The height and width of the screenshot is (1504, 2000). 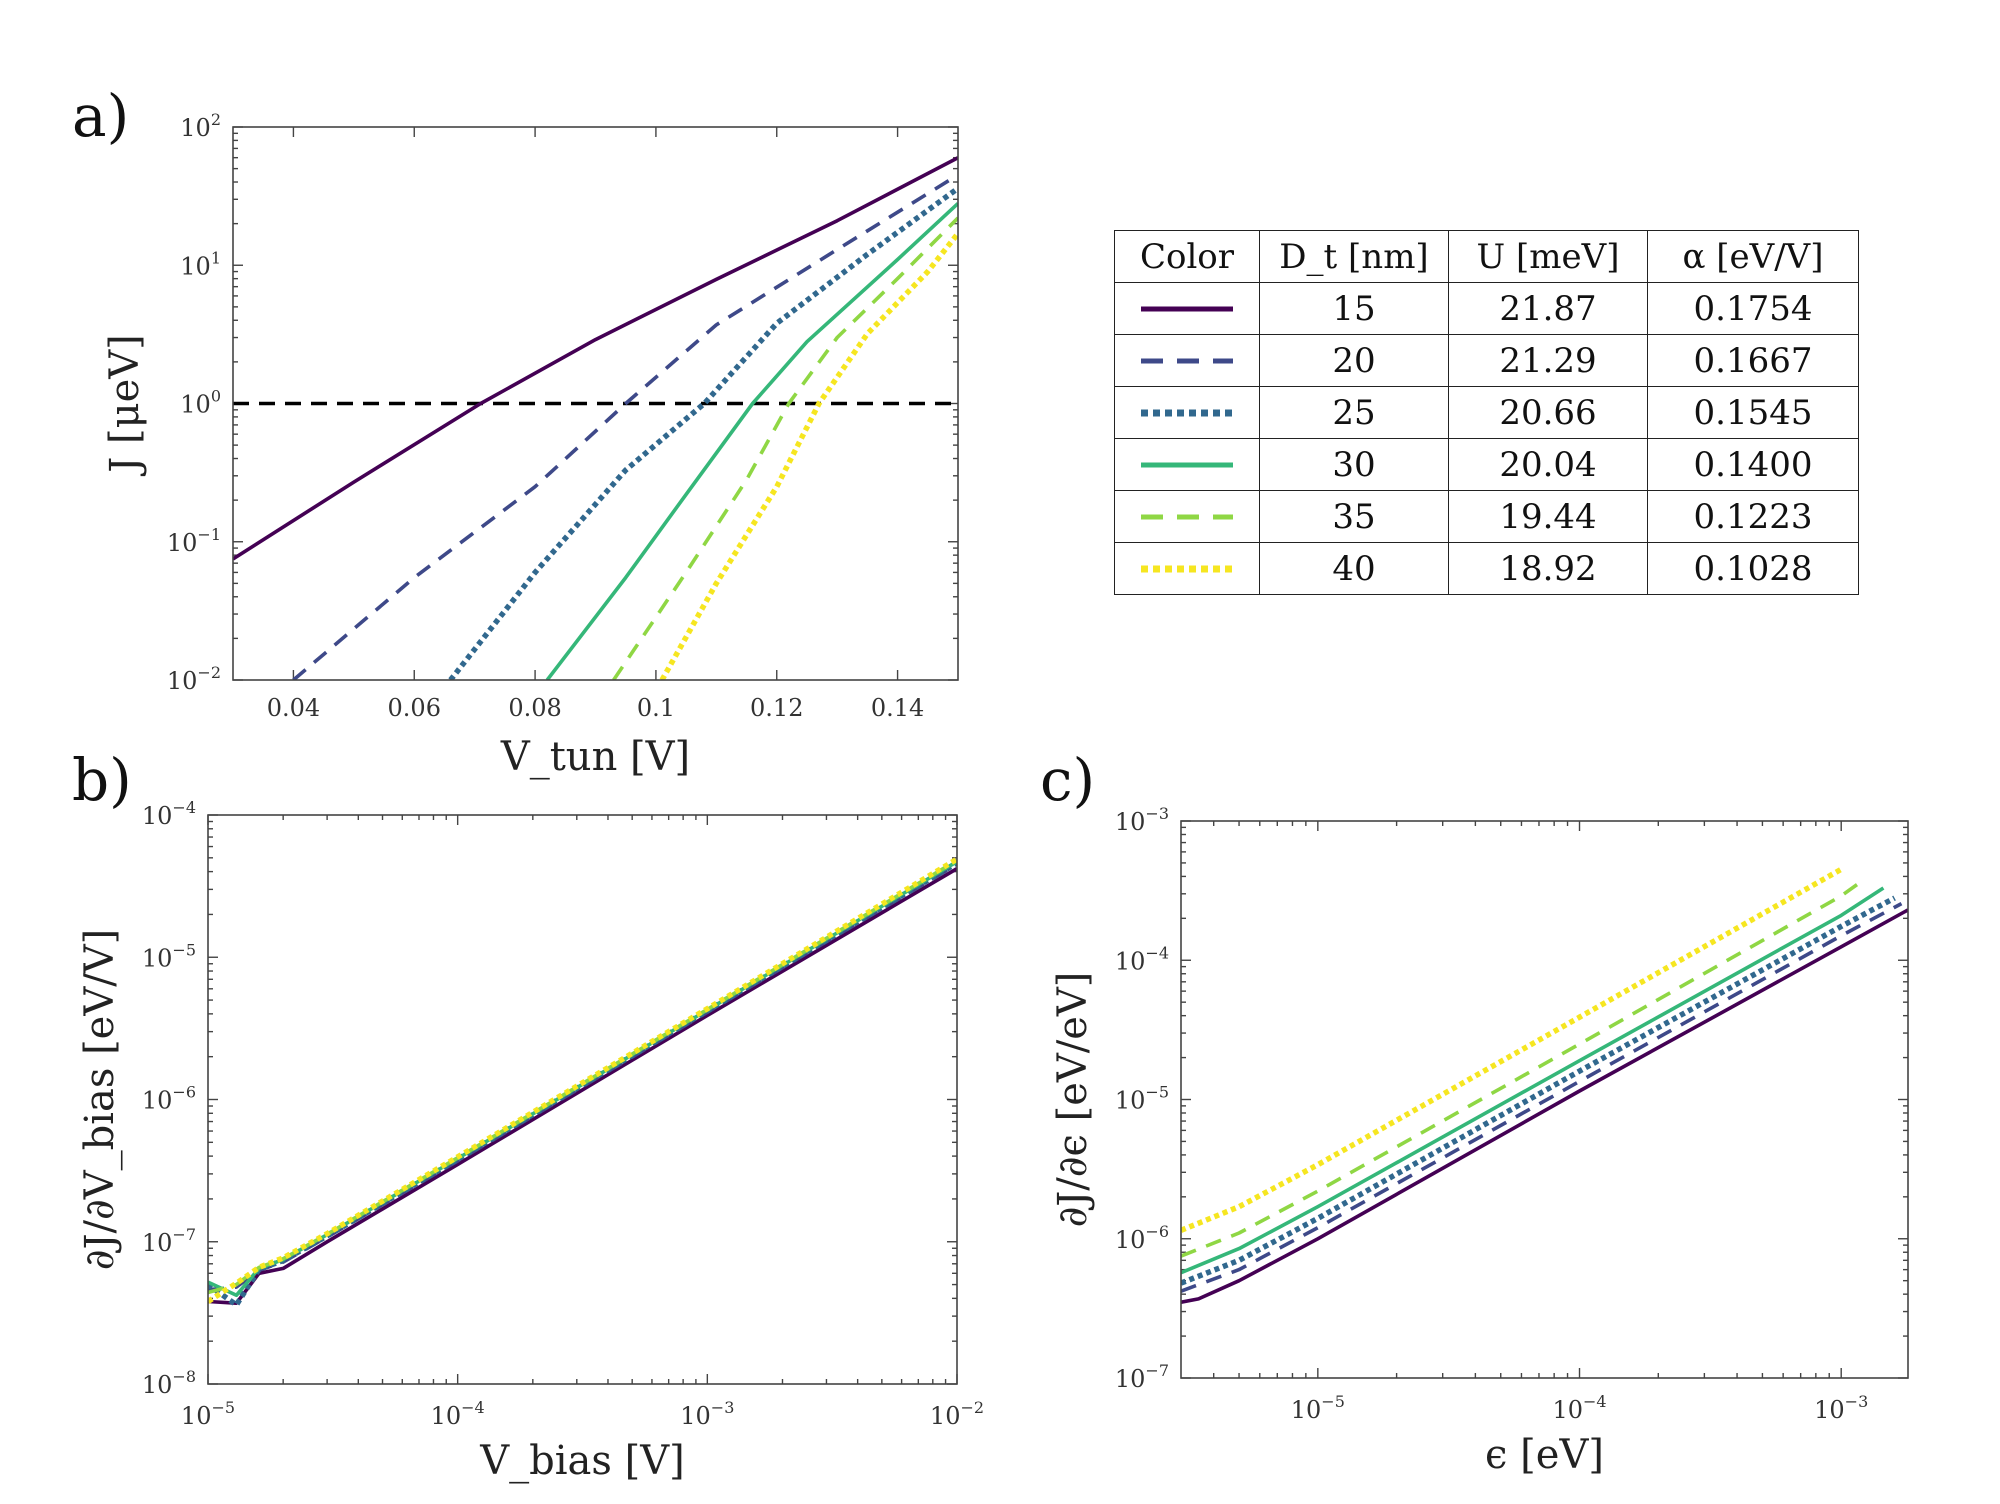 I want to click on u-cell: 19.44, so click(x=1548, y=516).